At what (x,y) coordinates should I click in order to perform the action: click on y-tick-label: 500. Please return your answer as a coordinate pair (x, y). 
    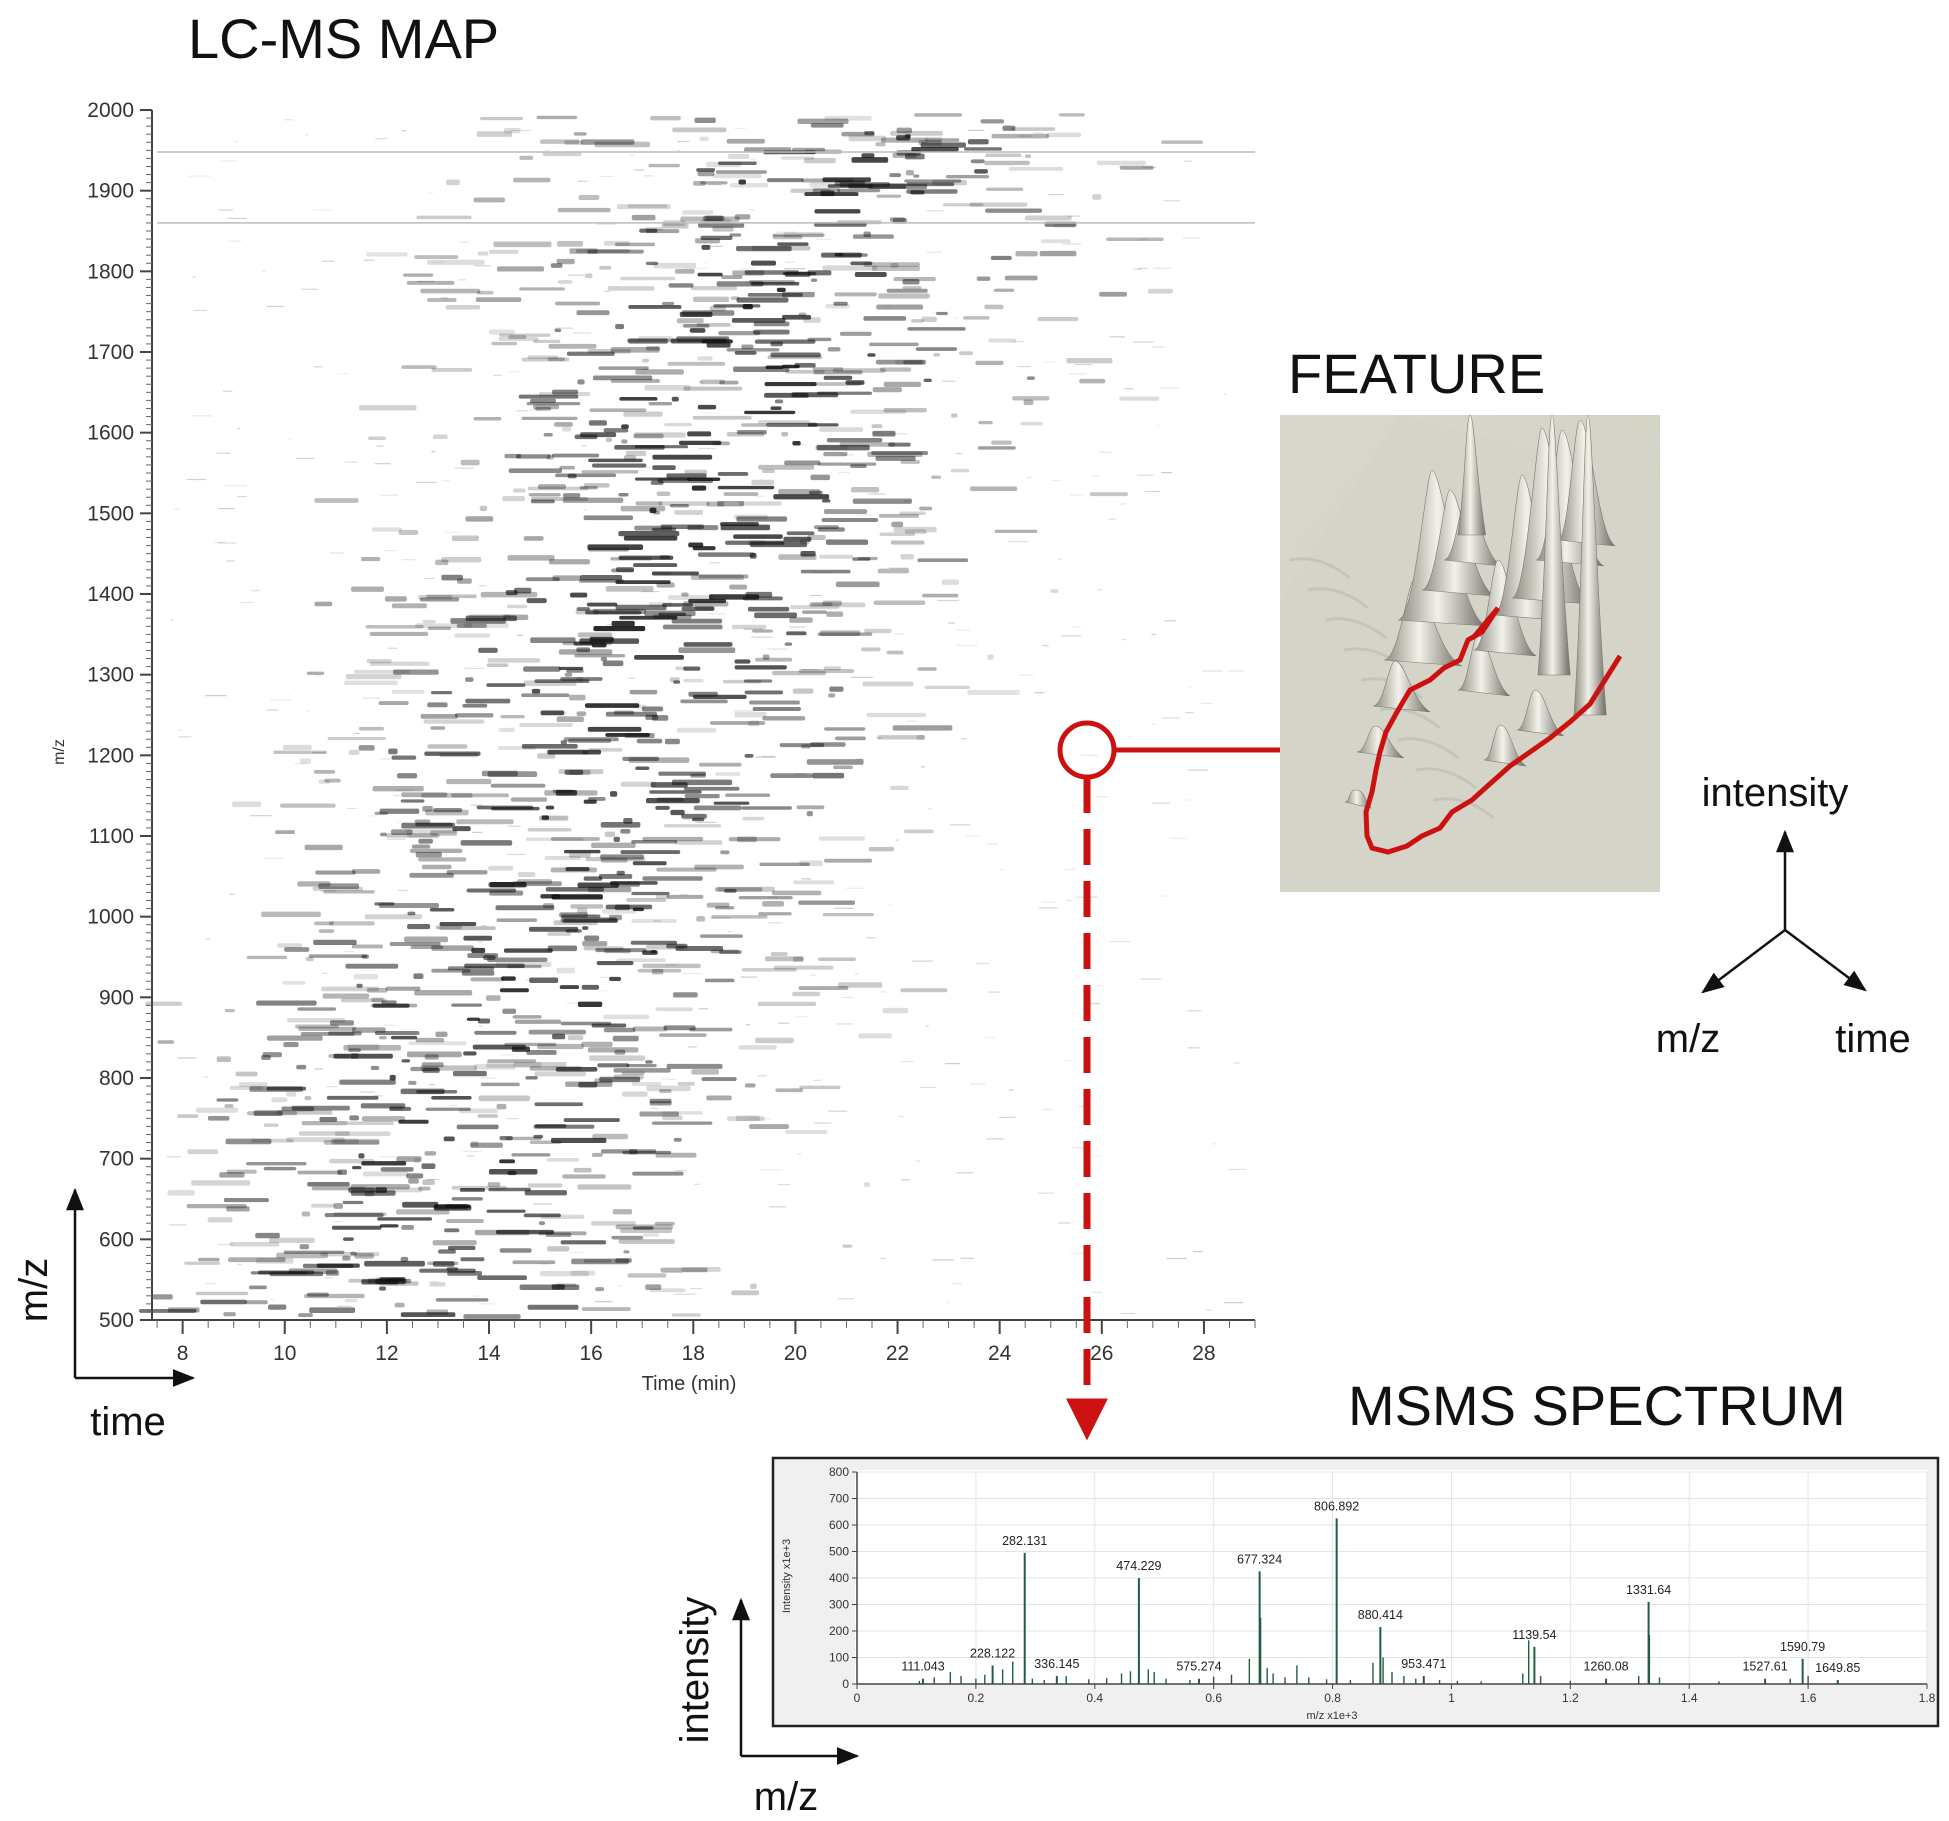
    Looking at the image, I should click on (116, 1320).